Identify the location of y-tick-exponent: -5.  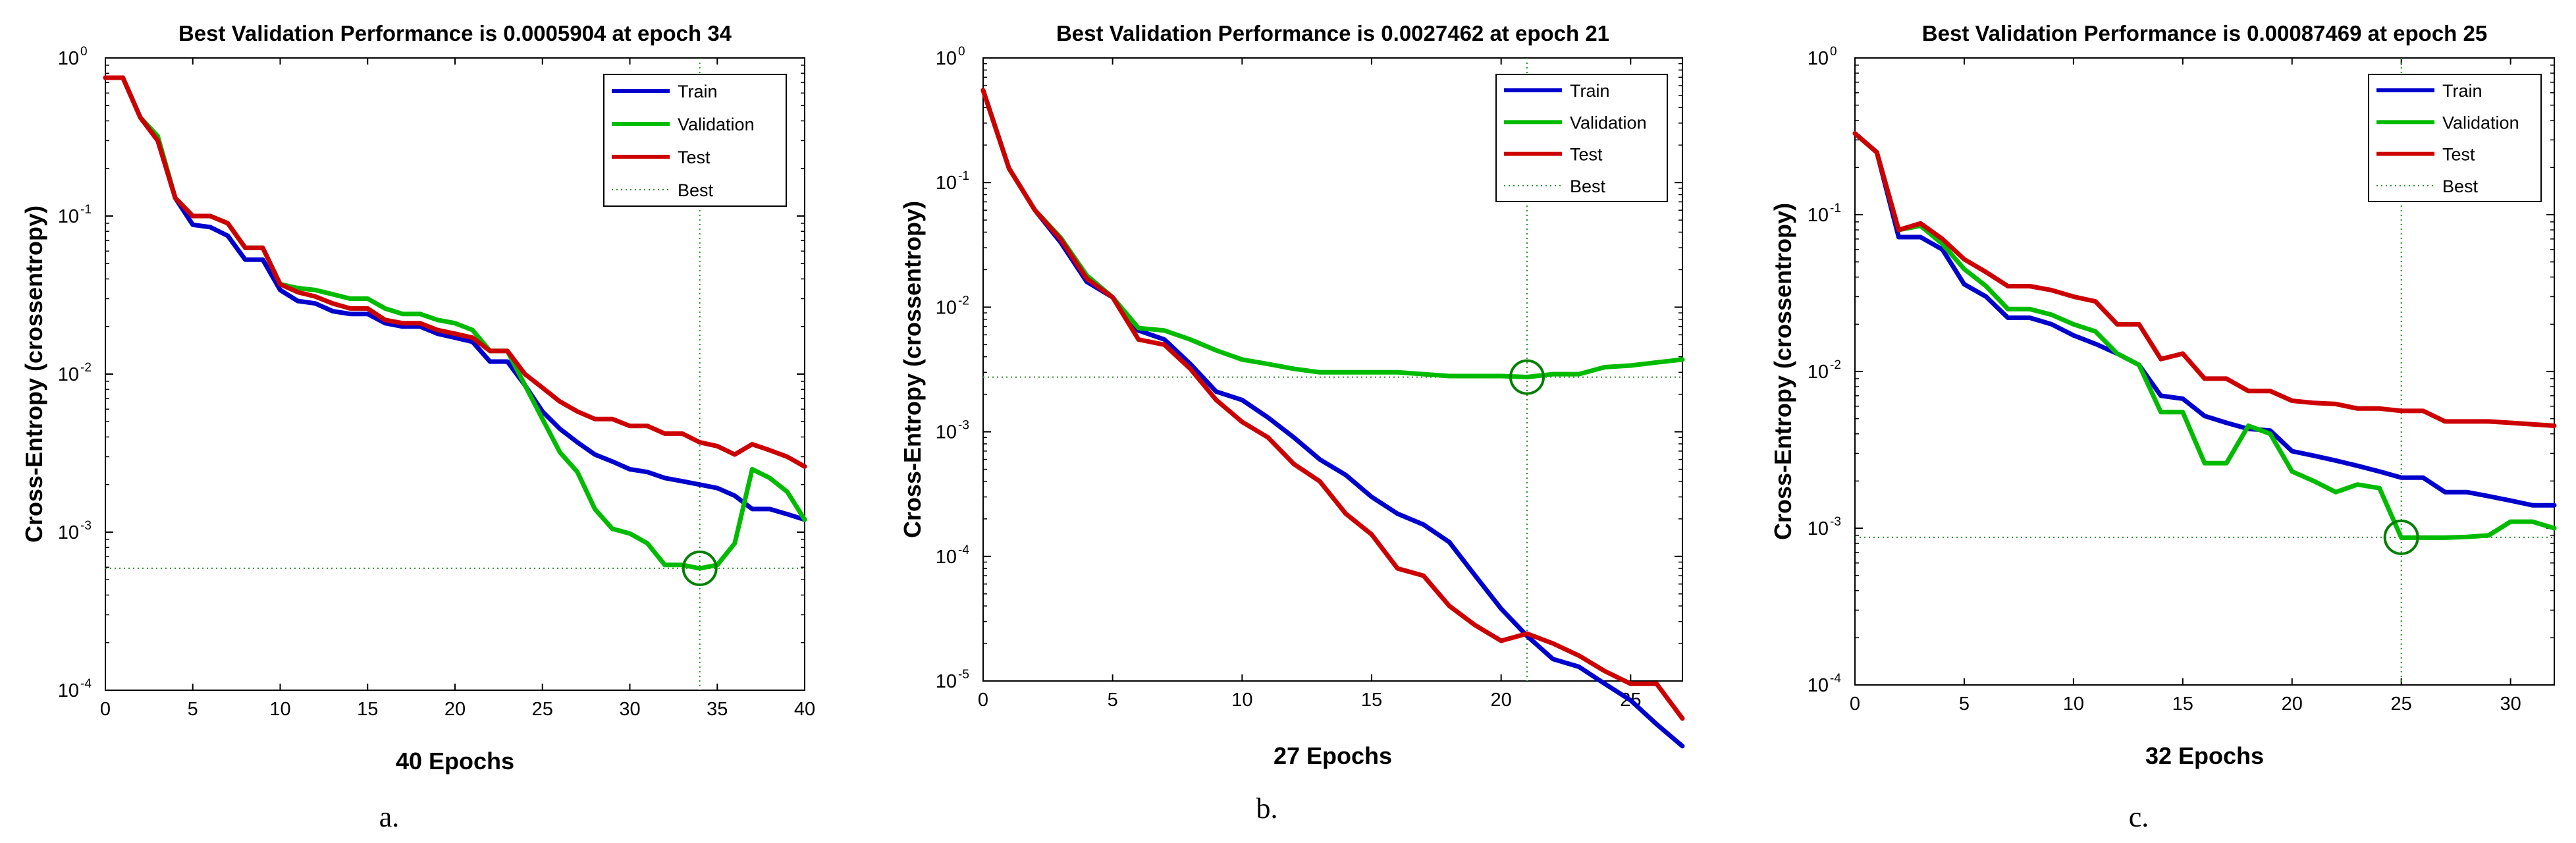
(963, 675).